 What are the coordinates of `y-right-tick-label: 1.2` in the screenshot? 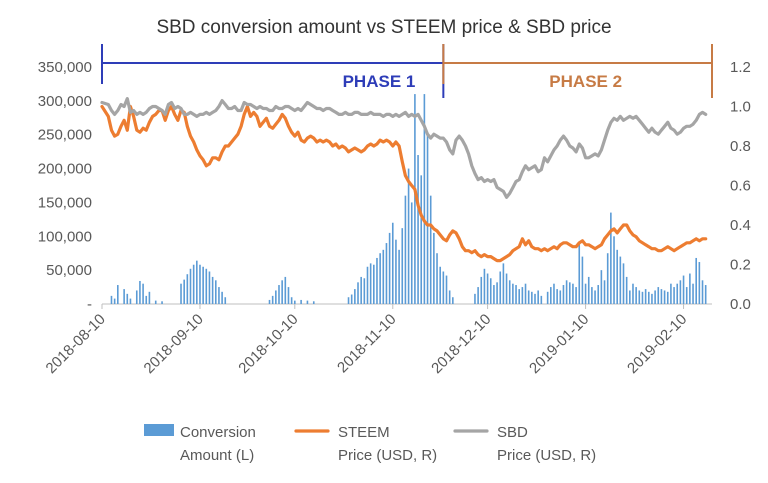 It's located at (740, 67).